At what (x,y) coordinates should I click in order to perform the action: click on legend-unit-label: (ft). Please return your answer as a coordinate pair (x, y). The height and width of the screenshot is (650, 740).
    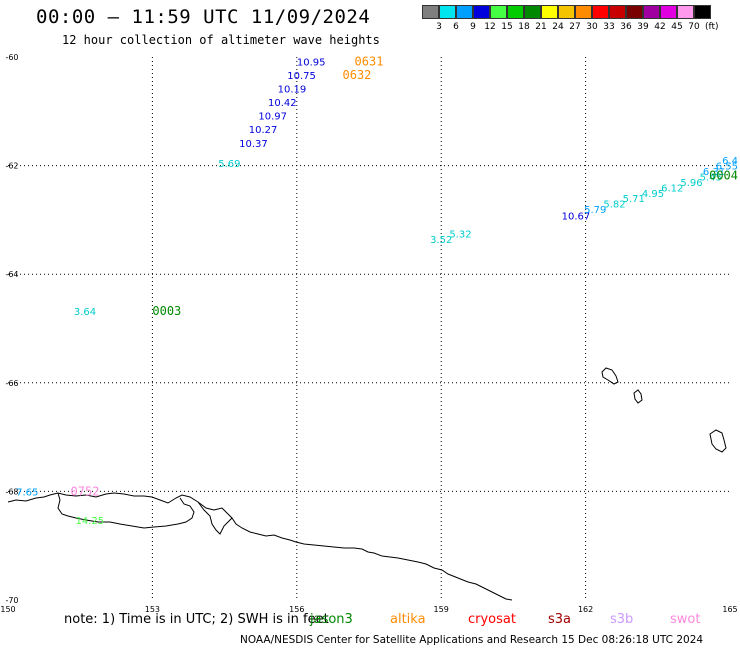
    Looking at the image, I should click on (712, 27).